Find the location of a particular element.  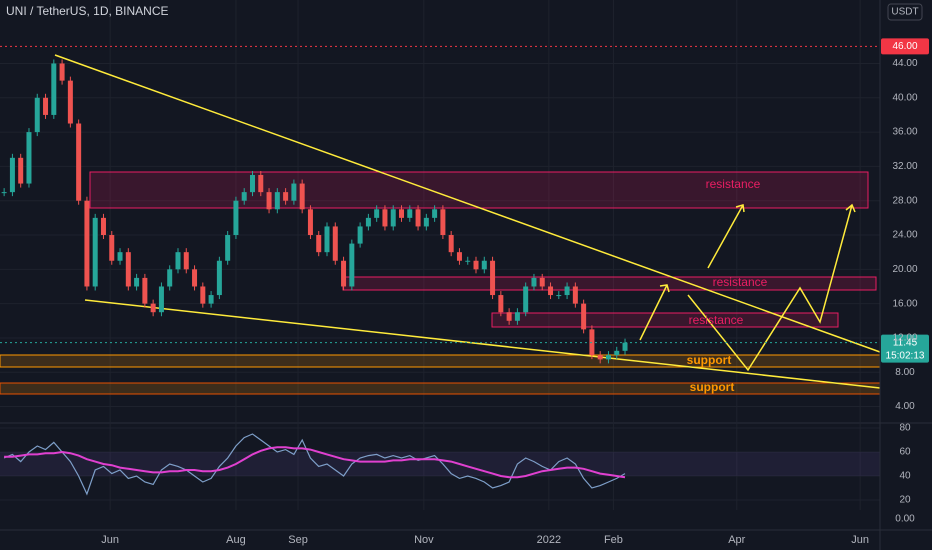

x-tick-label: Aug is located at coordinates (236, 540).